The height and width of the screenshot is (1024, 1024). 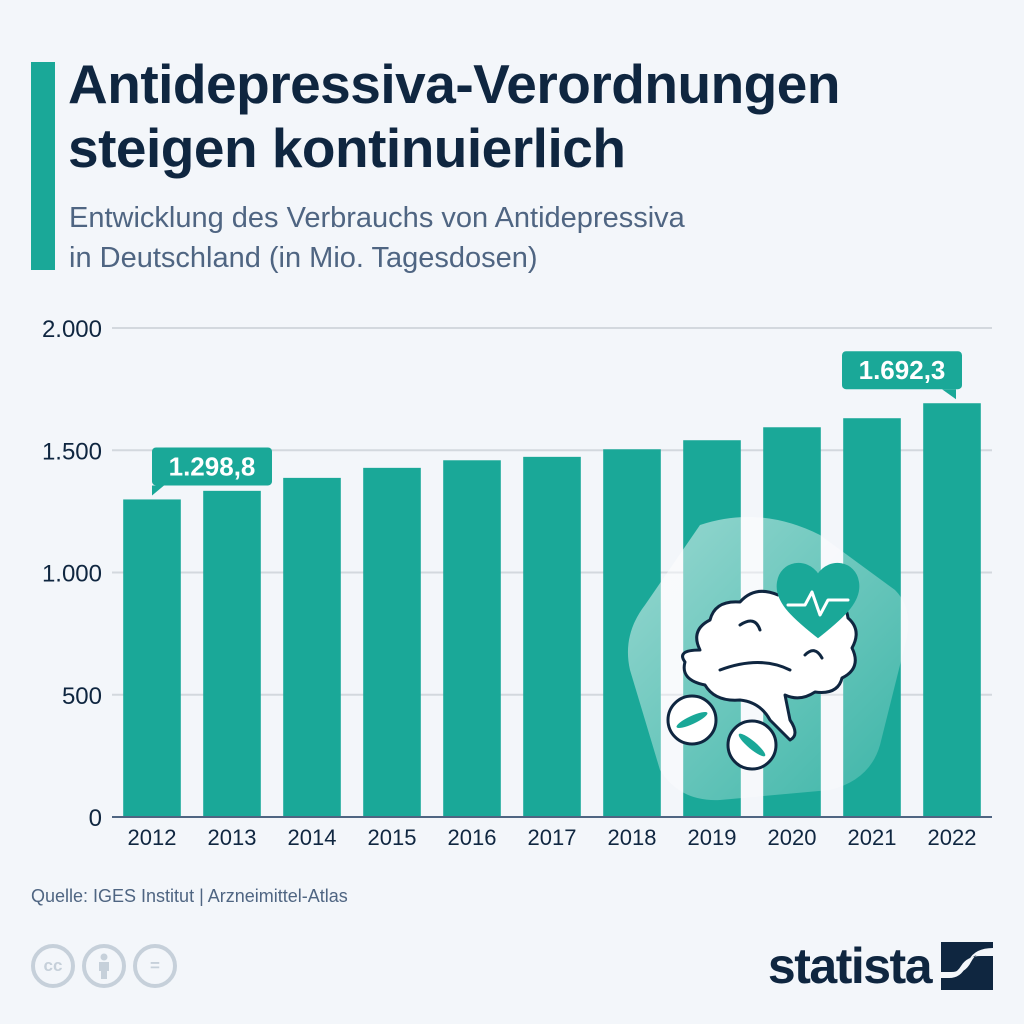 I want to click on statista-logo: statista, so click(x=880, y=966).